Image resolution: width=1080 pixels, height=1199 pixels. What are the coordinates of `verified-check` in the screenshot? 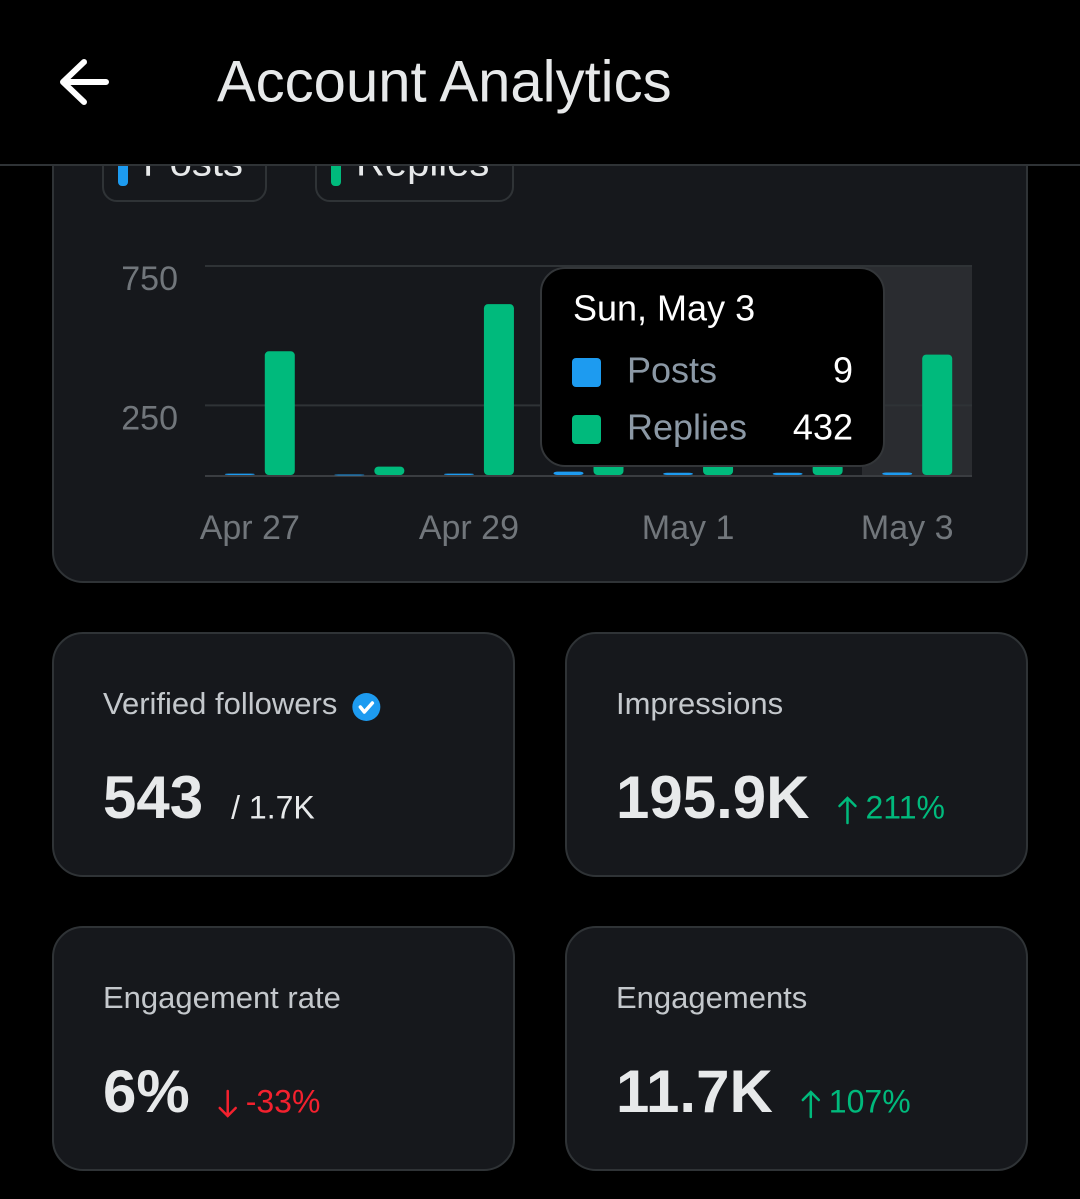 It's located at (366, 707).